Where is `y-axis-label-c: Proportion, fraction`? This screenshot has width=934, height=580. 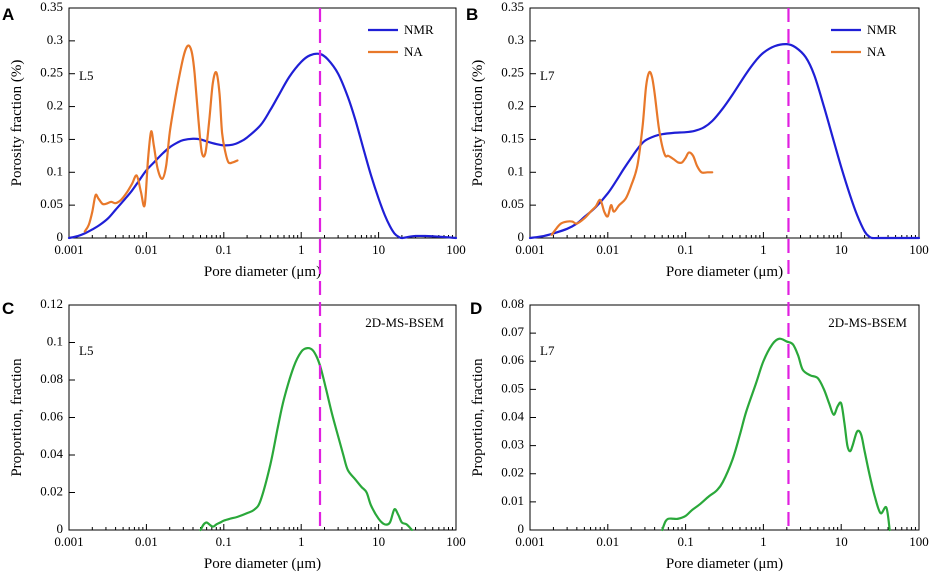 y-axis-label-c: Proportion, fraction is located at coordinates (17, 417).